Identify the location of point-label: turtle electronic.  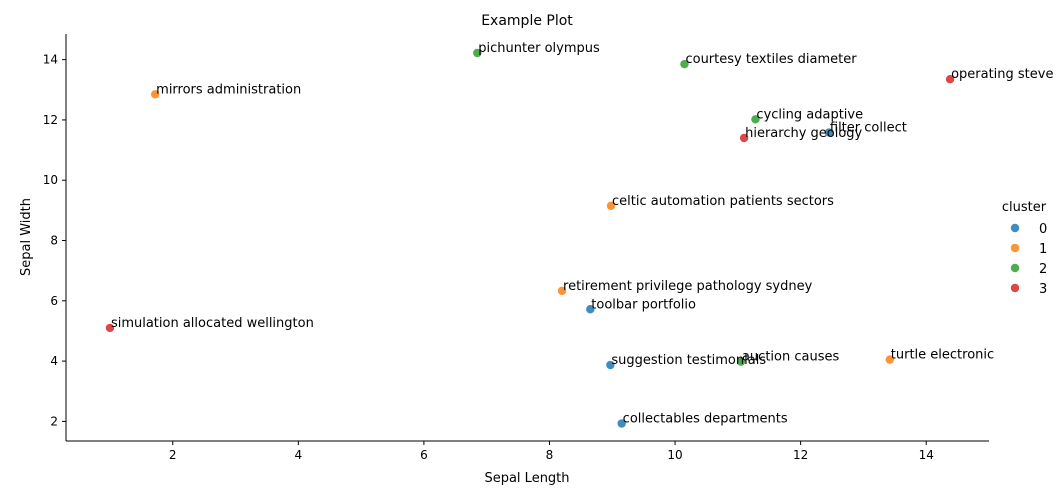
(942, 355).